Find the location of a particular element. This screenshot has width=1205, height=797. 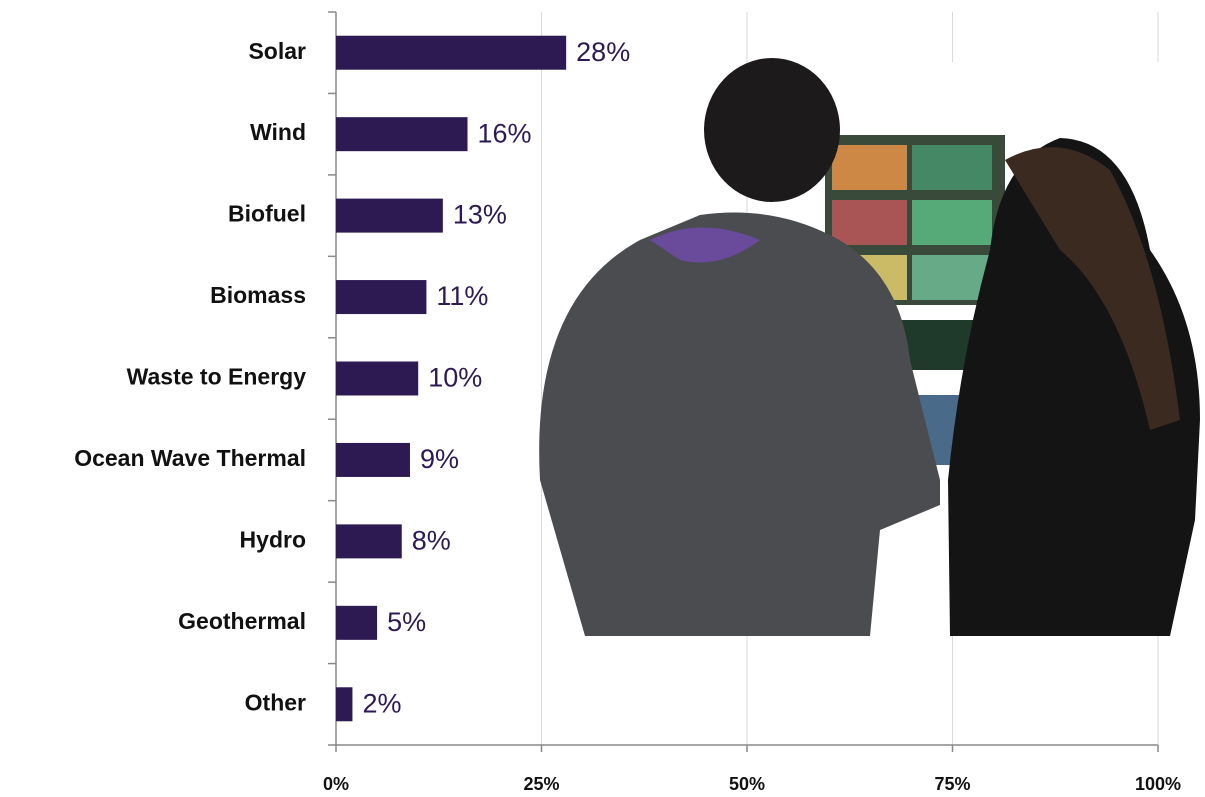

value-label: 16% is located at coordinates (505, 133).